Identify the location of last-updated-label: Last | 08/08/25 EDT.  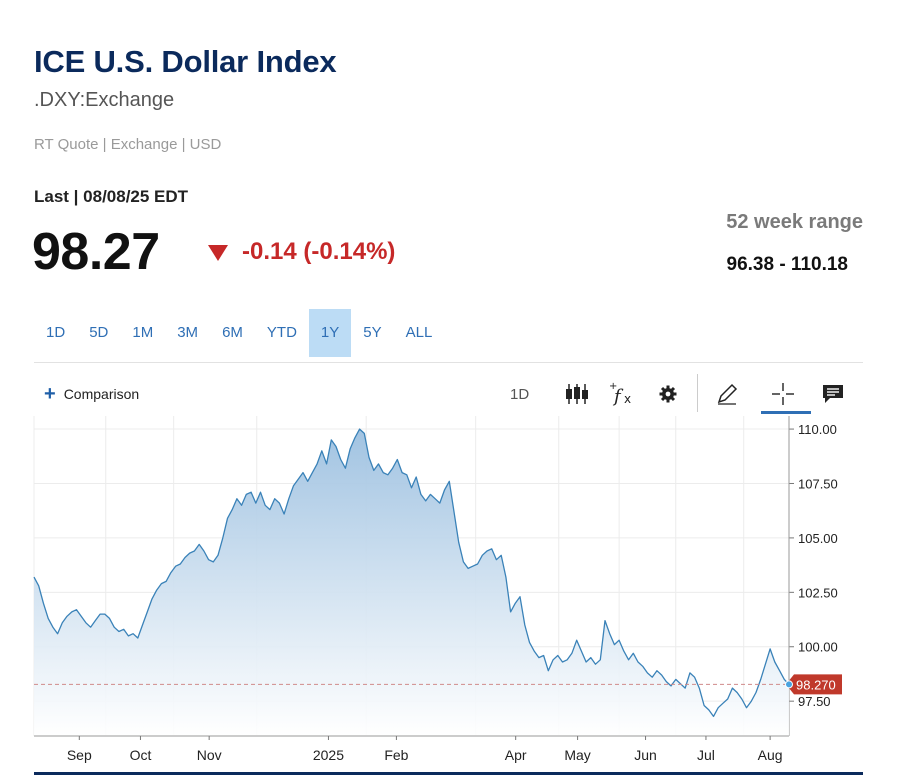
(111, 196).